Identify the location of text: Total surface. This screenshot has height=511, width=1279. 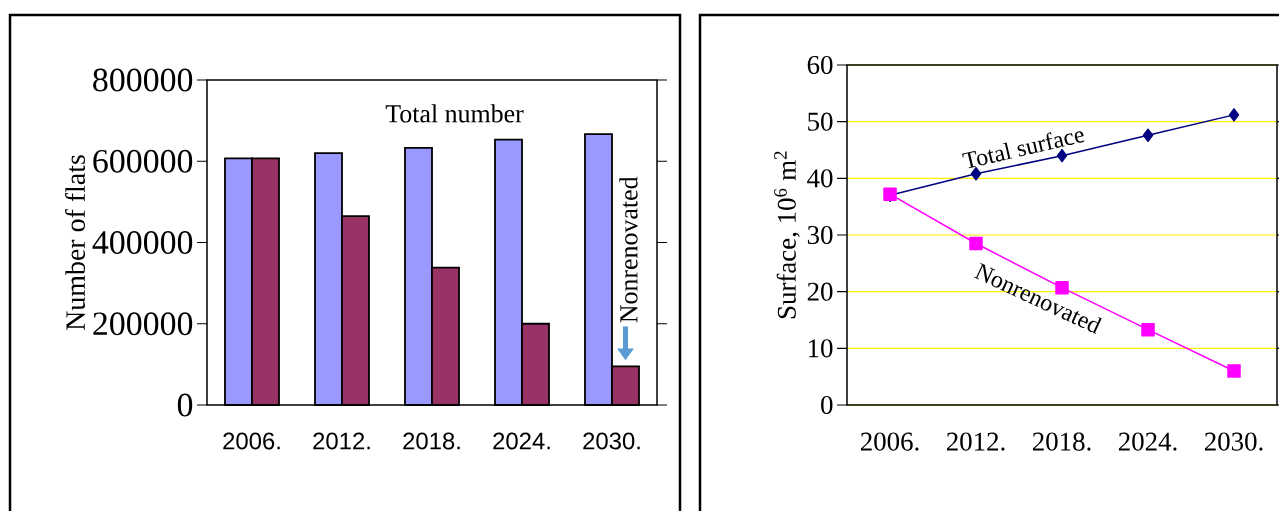
(1023, 150).